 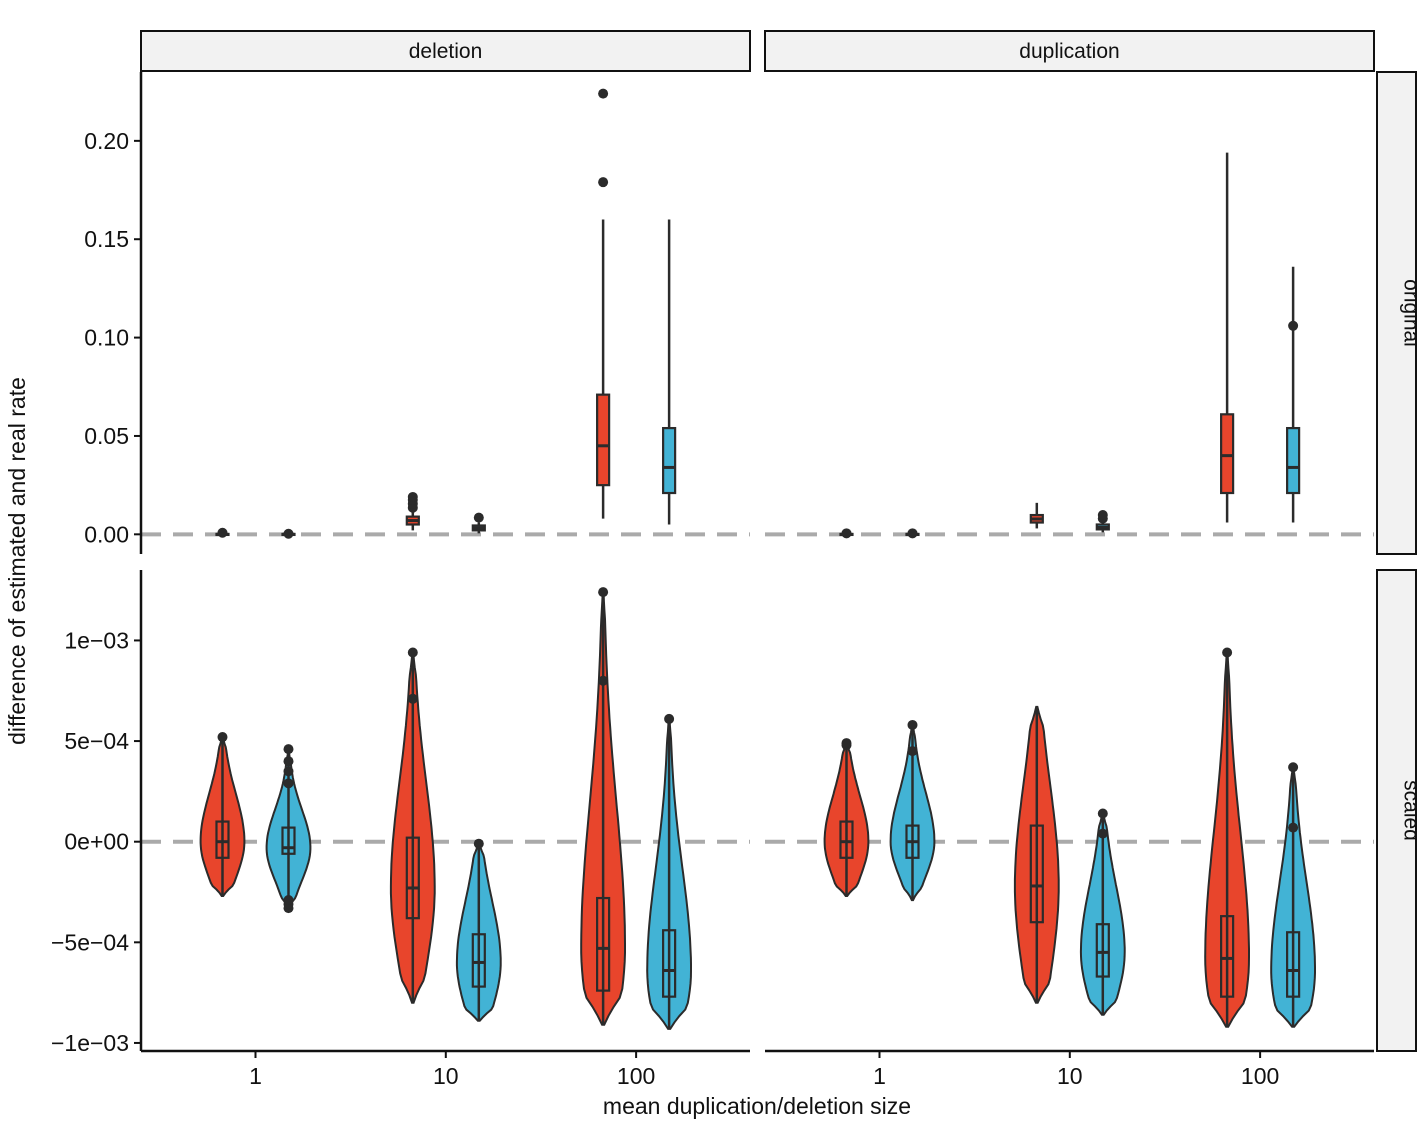 I want to click on y-tick-label-original-1: 0.05, so click(x=106, y=436).